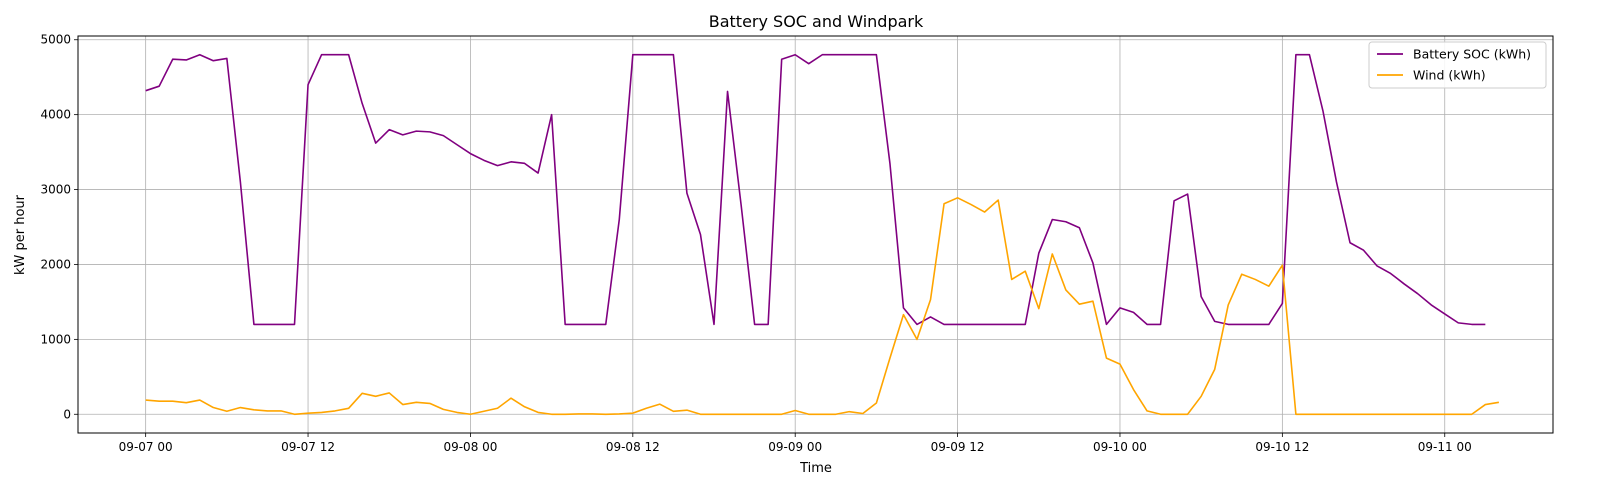 The height and width of the screenshot is (500, 1600). What do you see at coordinates (308, 447) in the screenshot?
I see `x-tick-label: 09-07 12` at bounding box center [308, 447].